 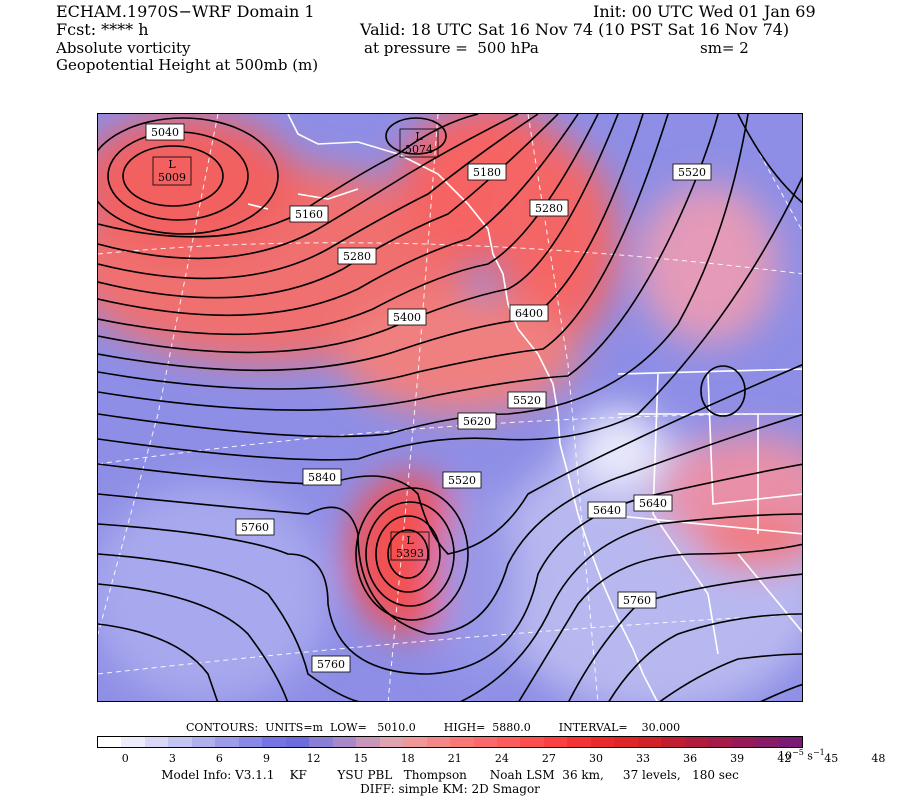 What do you see at coordinates (450, 789) in the screenshot?
I see `diff-info: DIFF: simple KM: 2D Smagor` at bounding box center [450, 789].